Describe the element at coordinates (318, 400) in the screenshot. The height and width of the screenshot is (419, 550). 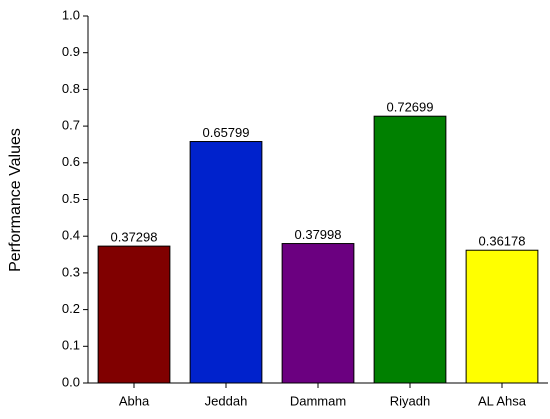
I see `x-tick-label: Dammam` at that location.